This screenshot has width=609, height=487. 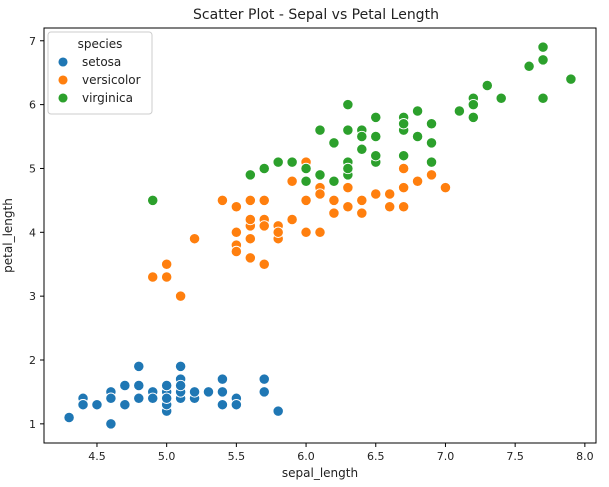 What do you see at coordinates (320, 473) in the screenshot?
I see `x-axis-label: sepal_length` at bounding box center [320, 473].